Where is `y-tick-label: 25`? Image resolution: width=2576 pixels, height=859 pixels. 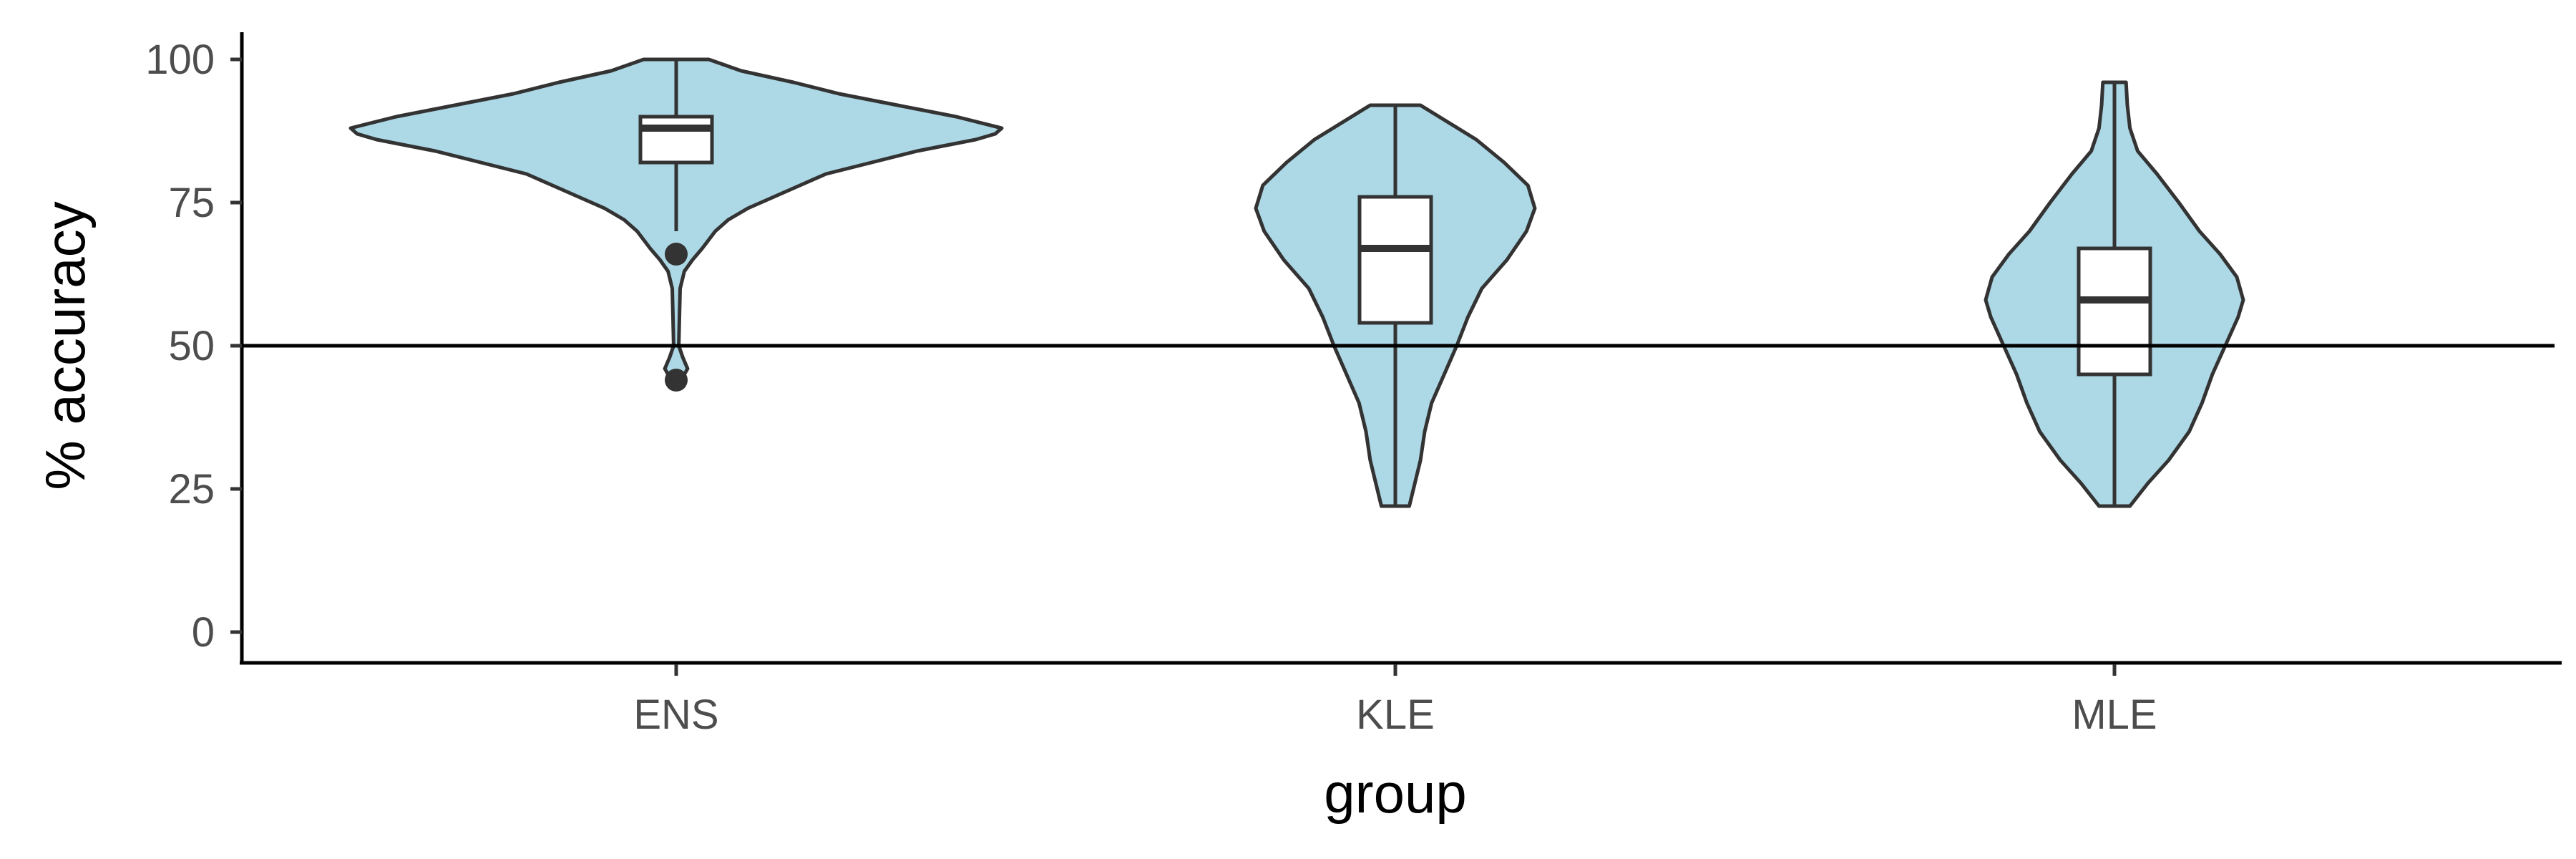 y-tick-label: 25 is located at coordinates (191, 489).